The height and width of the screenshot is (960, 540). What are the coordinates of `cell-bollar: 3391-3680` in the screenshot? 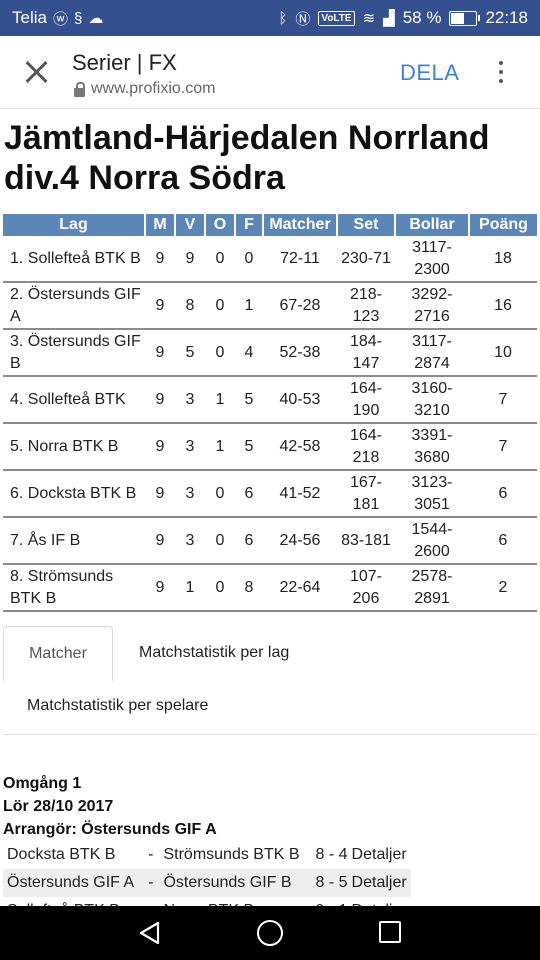 It's located at (432, 447).